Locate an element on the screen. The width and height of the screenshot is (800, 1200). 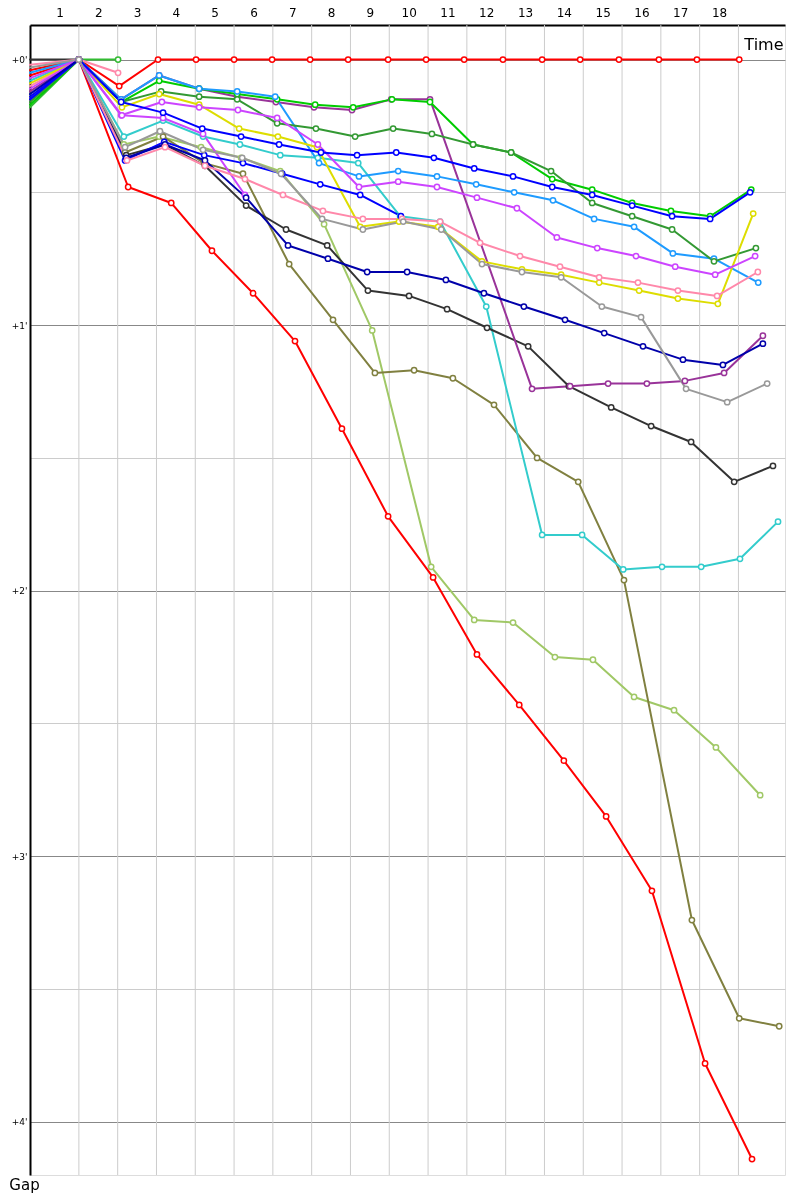
x-tick-label: 17 is located at coordinates (681, 12).